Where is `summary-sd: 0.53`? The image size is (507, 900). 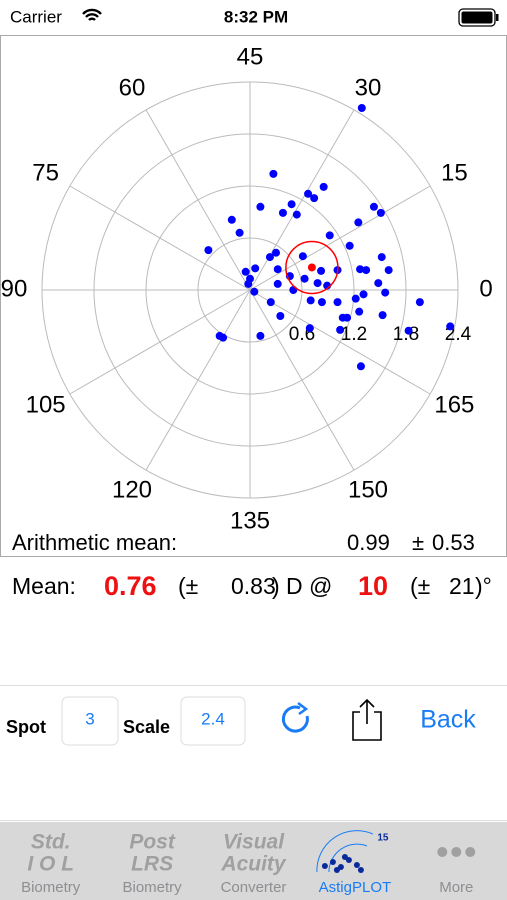
summary-sd: 0.53 is located at coordinates (453, 542).